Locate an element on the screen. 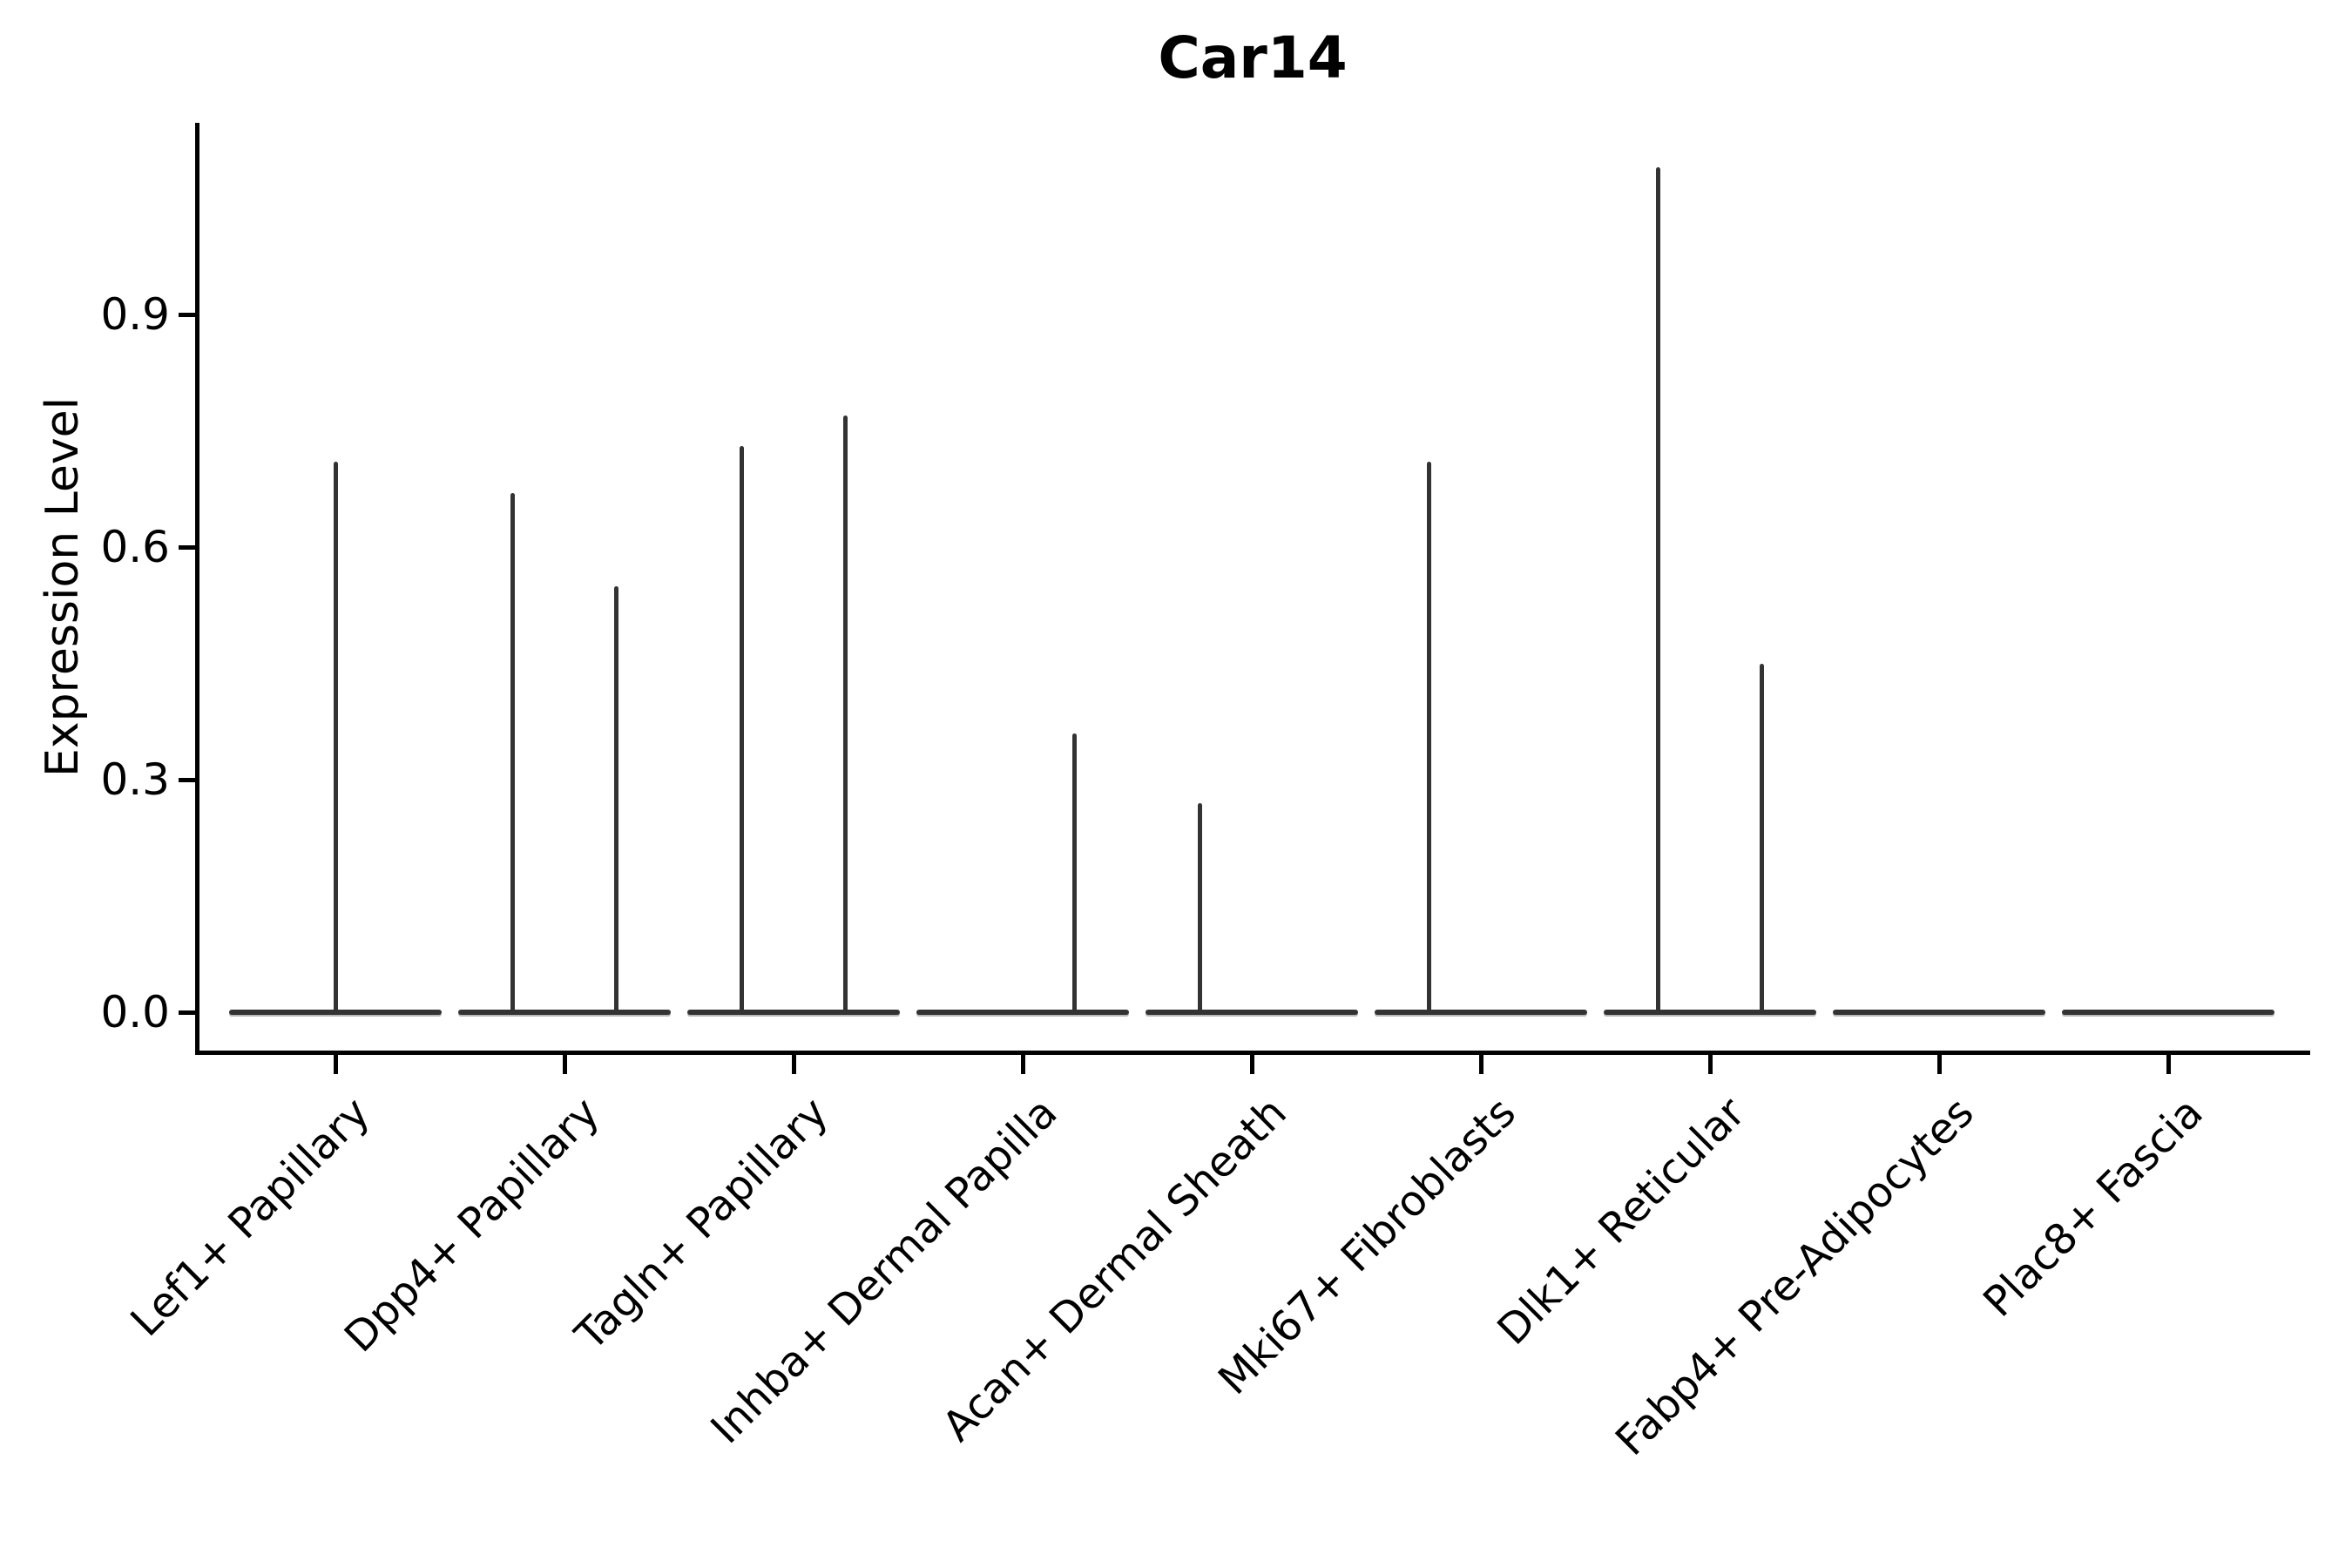 This screenshot has height=1568, width=2352. y-axis-spine is located at coordinates (197, 589).